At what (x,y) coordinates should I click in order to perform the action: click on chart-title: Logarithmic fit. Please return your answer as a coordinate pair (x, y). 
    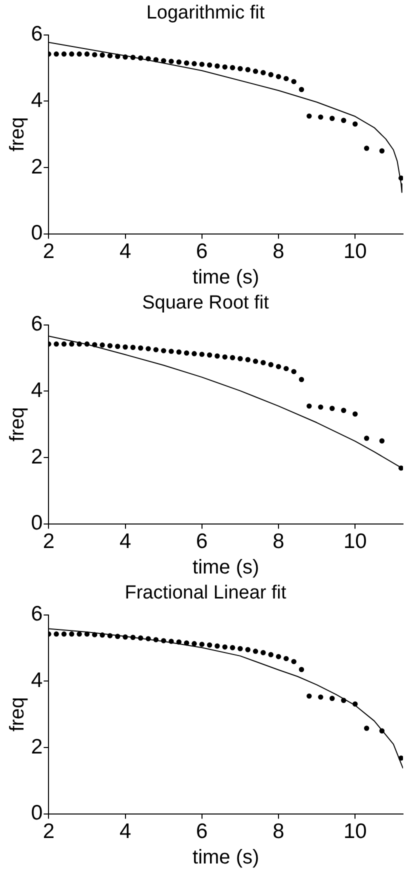
    Looking at the image, I should click on (206, 13).